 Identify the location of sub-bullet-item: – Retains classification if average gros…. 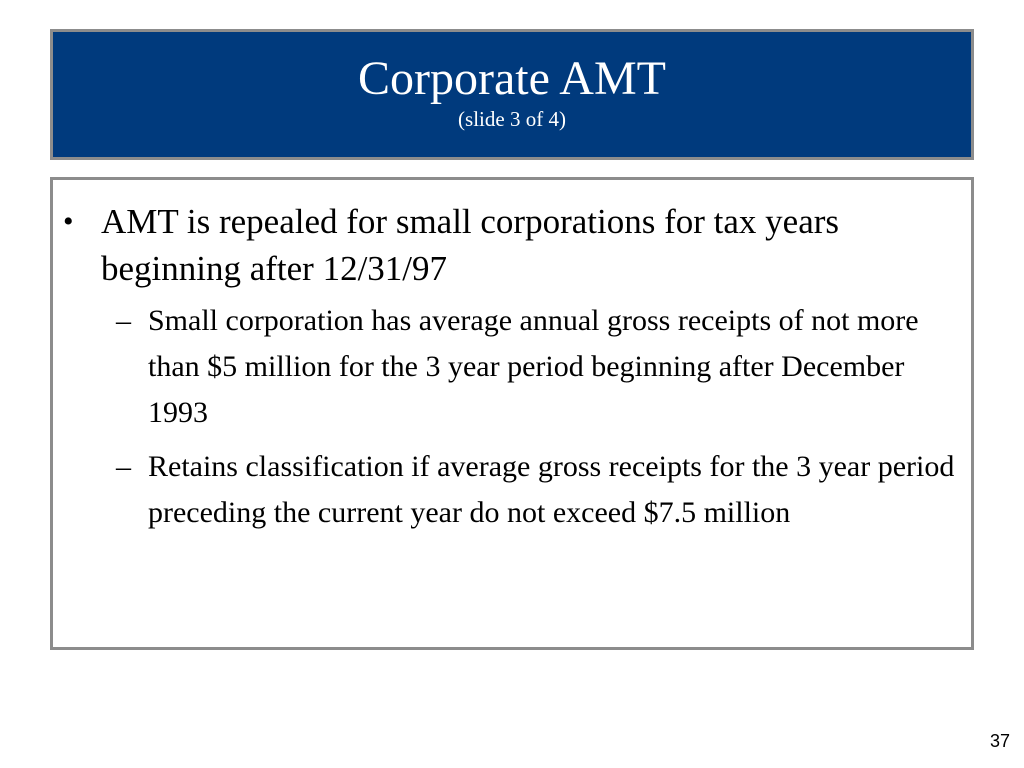
(531, 490).